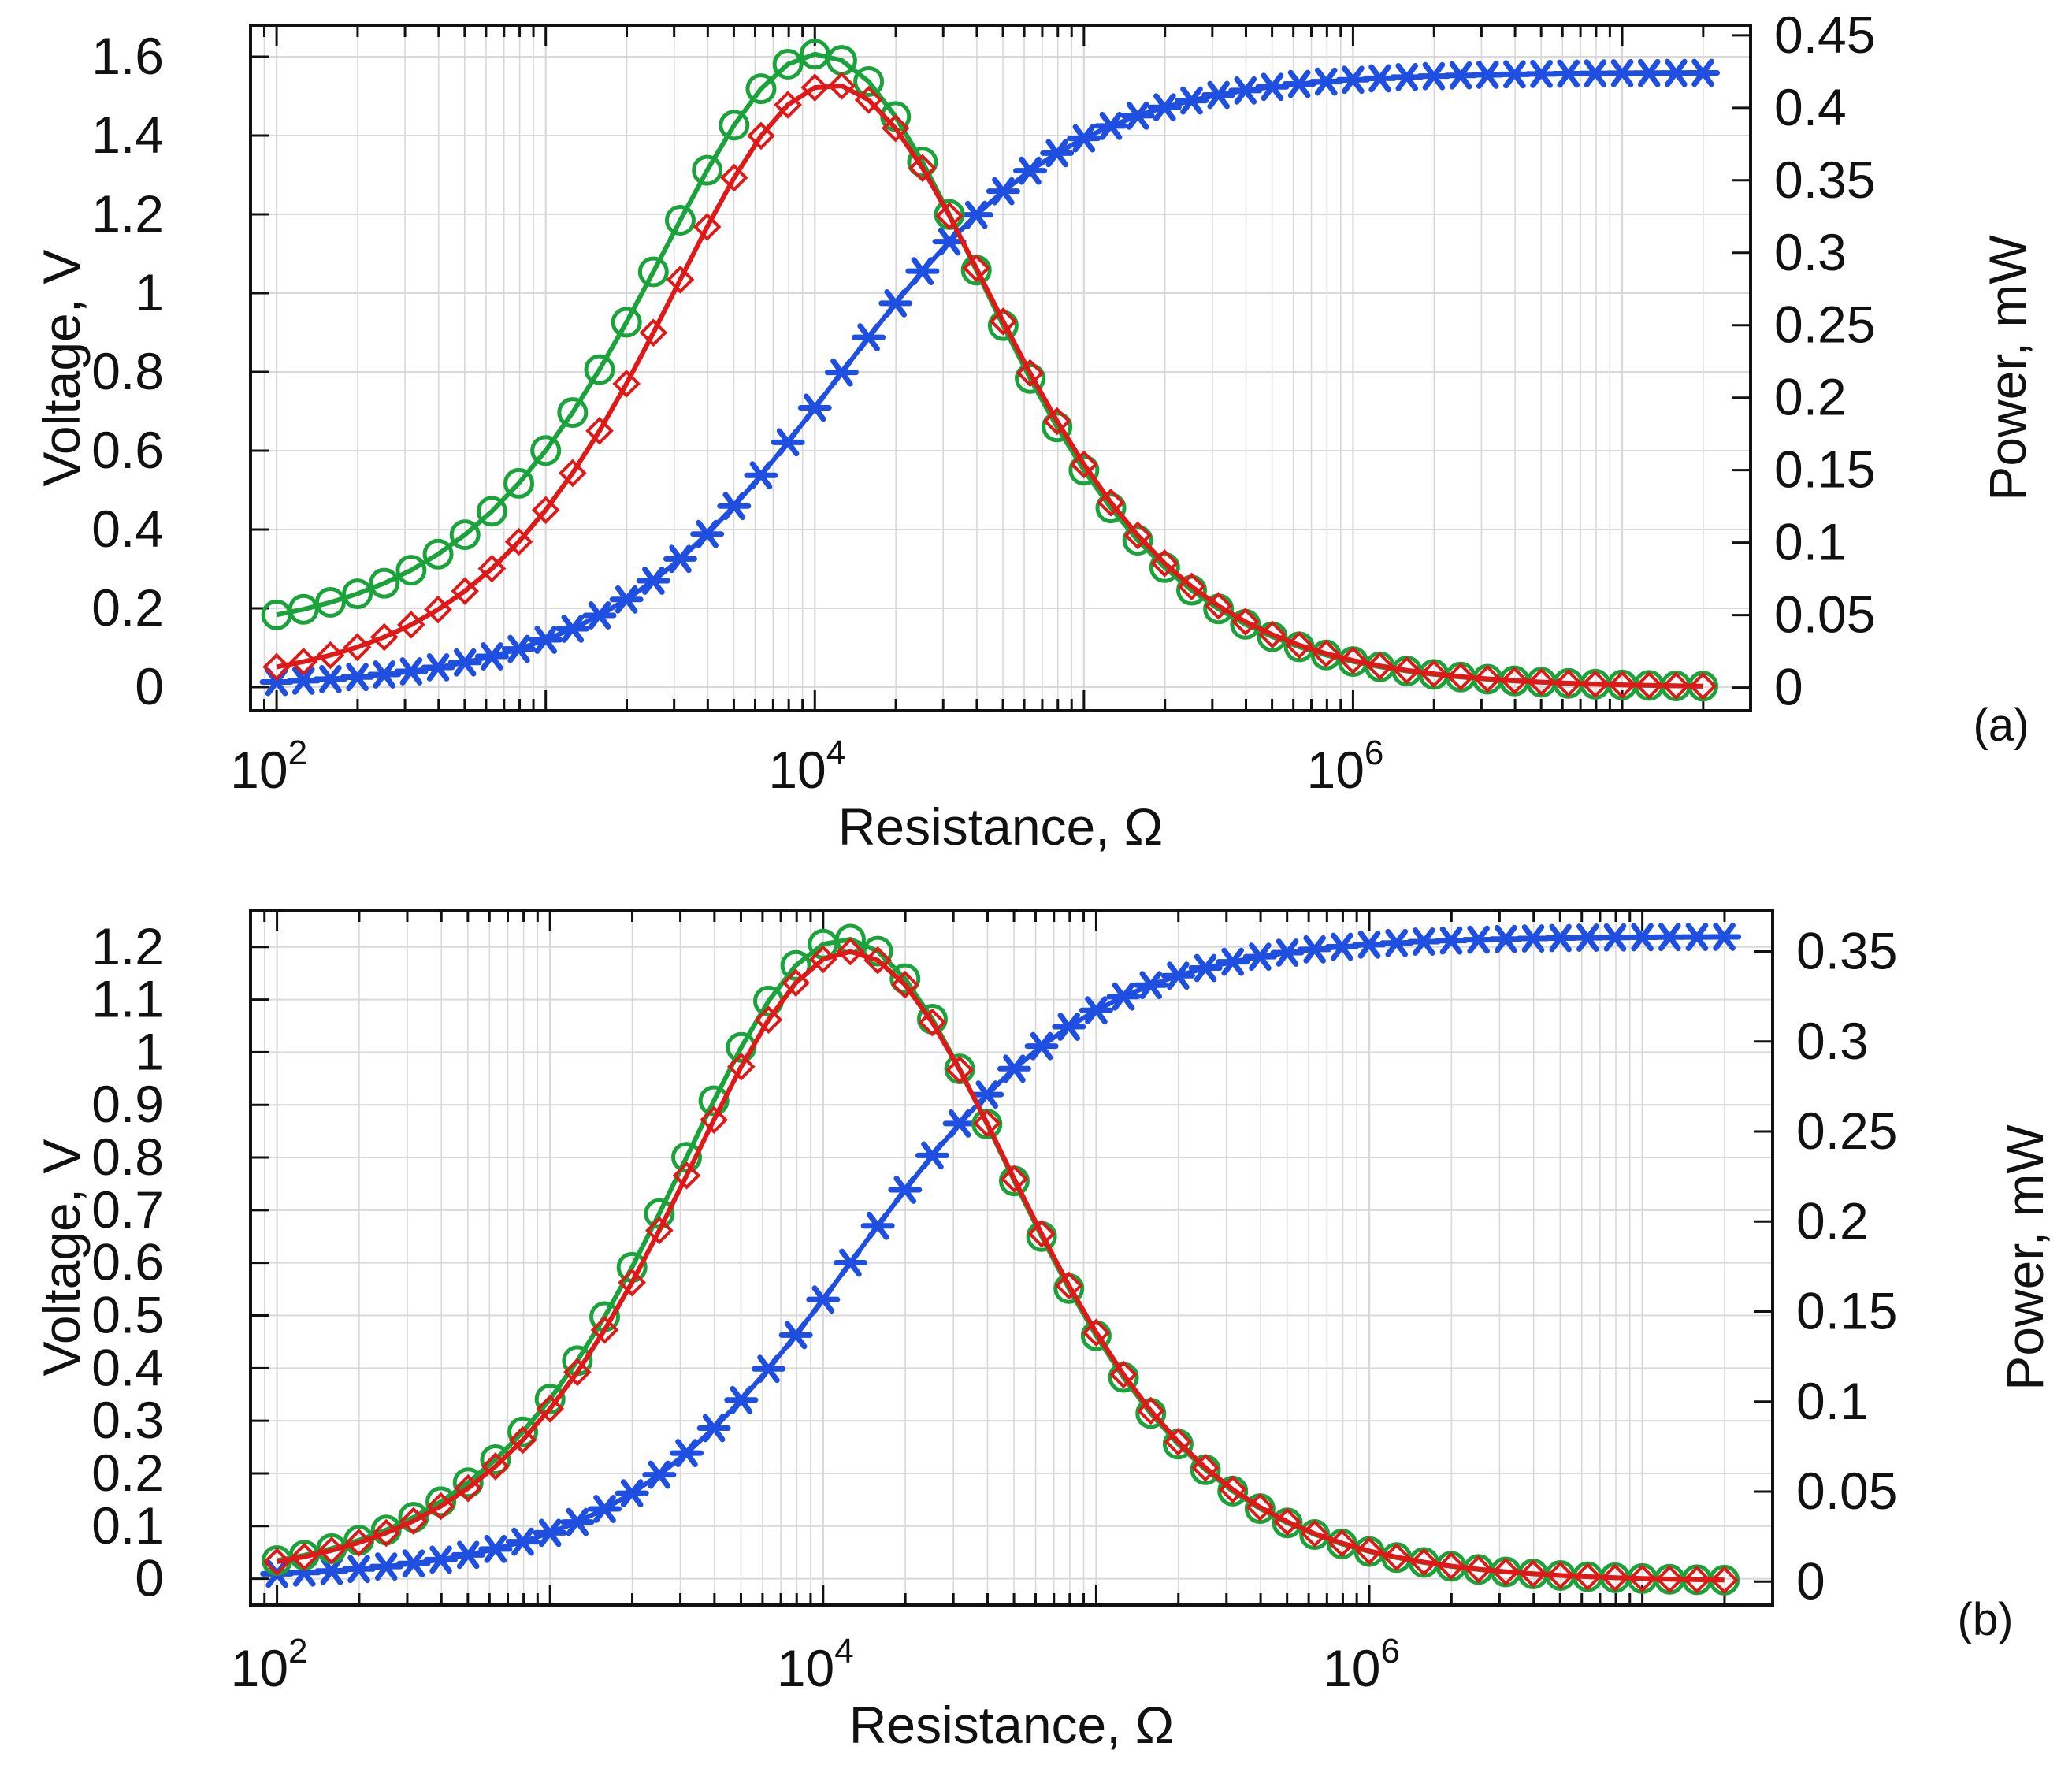  Describe the element at coordinates (127, 1420) in the screenshot. I see `y-left-tick-label: 0.3` at that location.